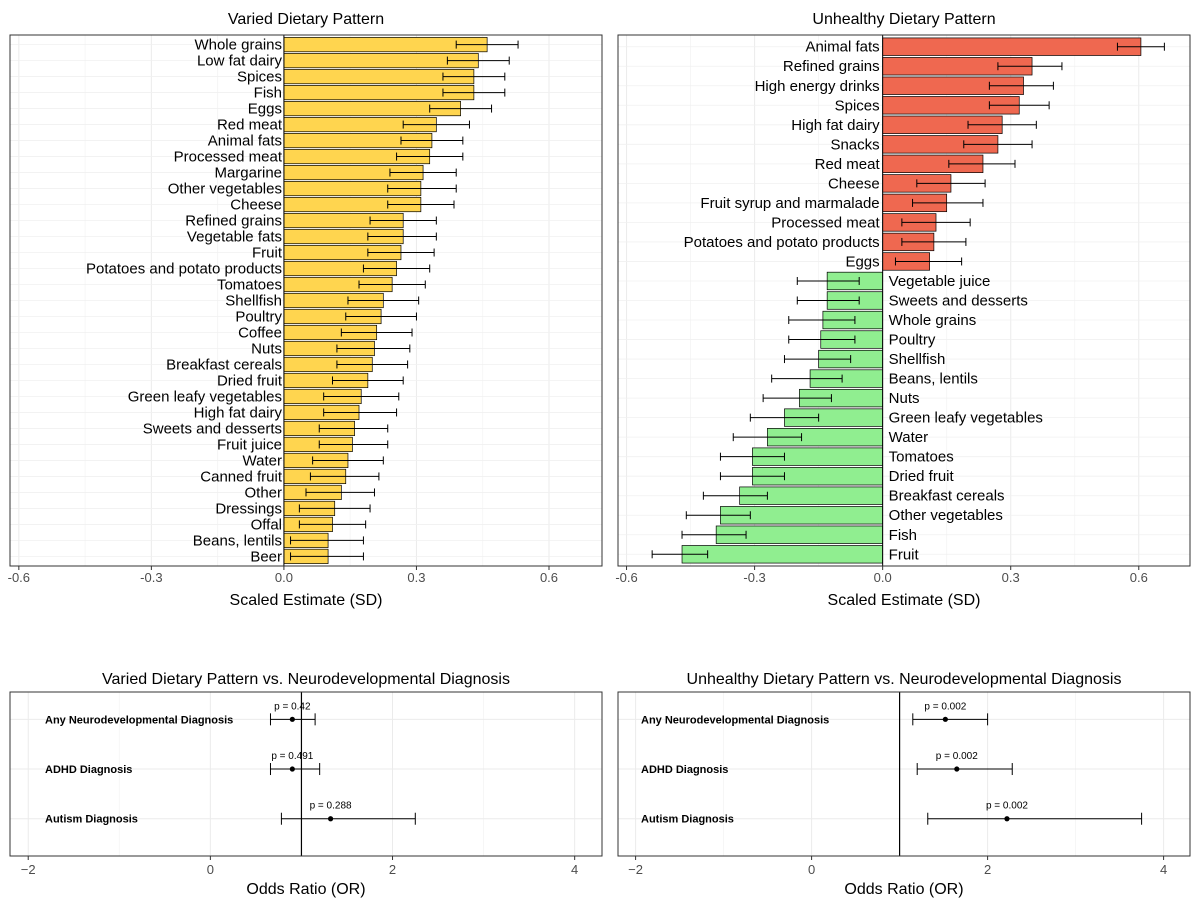 The image size is (1197, 900). Describe the element at coordinates (248, 508) in the screenshot. I see `category-label: Dressings` at that location.